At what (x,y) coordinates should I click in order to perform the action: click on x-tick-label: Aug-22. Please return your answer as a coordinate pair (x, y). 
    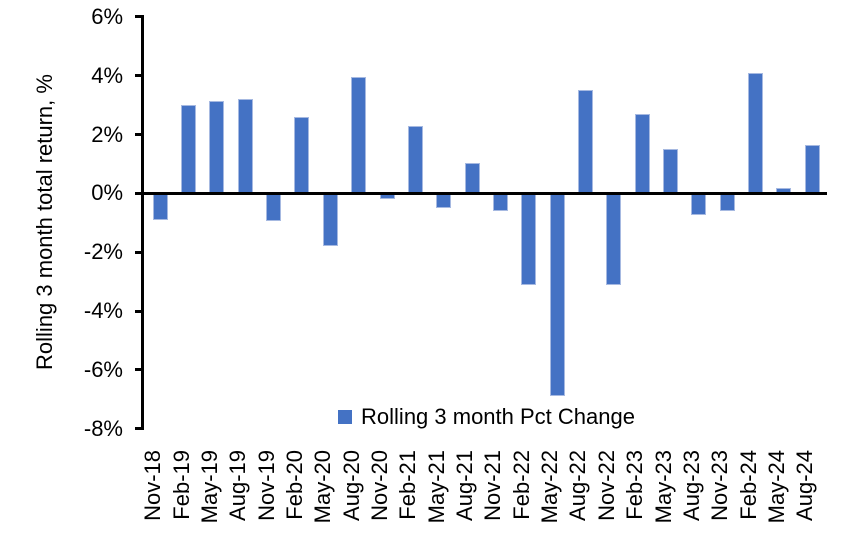
    Looking at the image, I should click on (578, 485).